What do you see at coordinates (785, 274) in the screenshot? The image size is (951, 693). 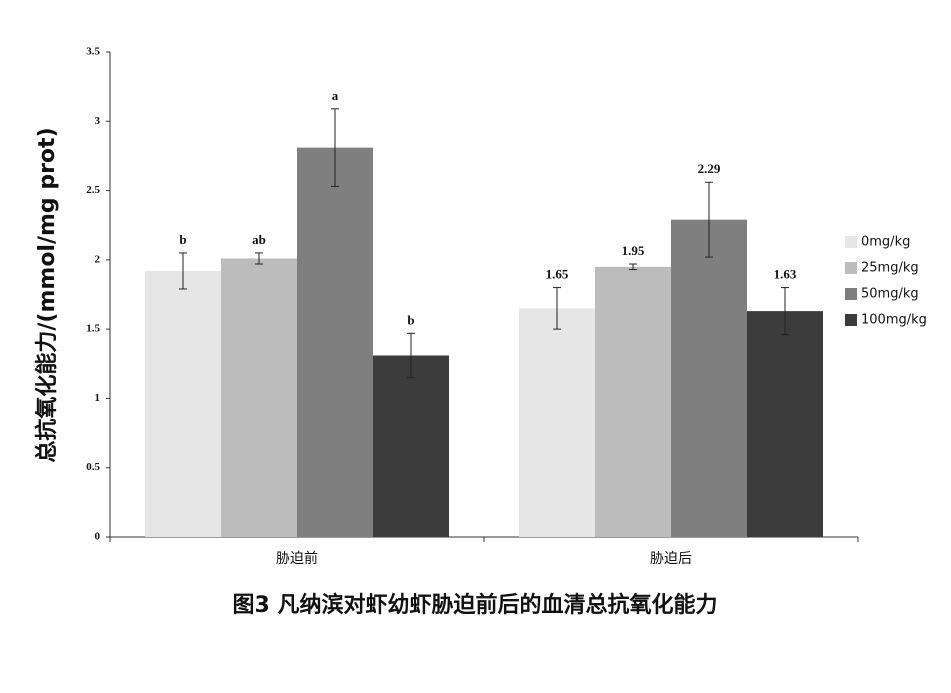 I see `data-label: 1.63` at bounding box center [785, 274].